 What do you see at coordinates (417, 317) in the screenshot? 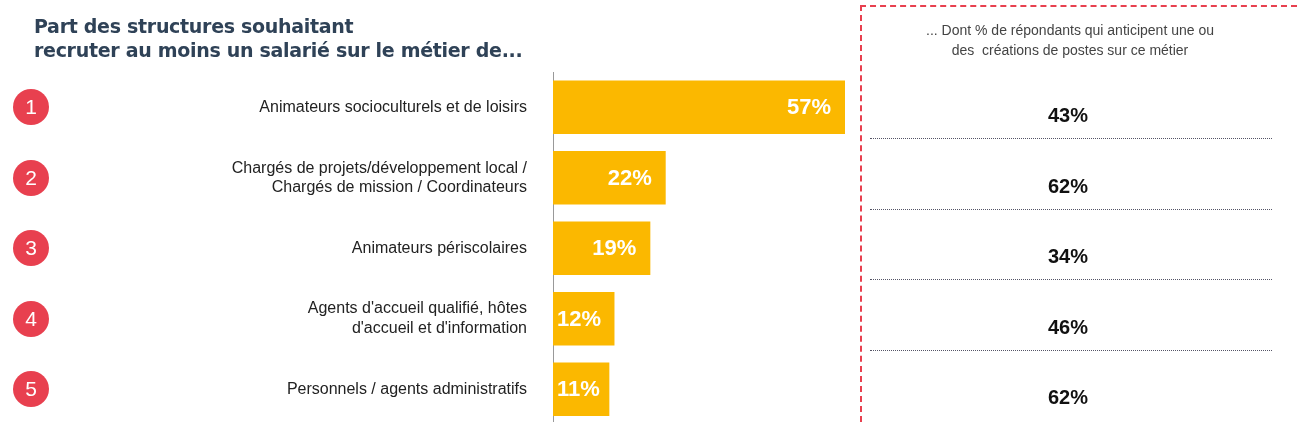
I see `y-tick-label: Agents d'accueil qualifié, hôtes d'accueil et d'information` at bounding box center [417, 317].